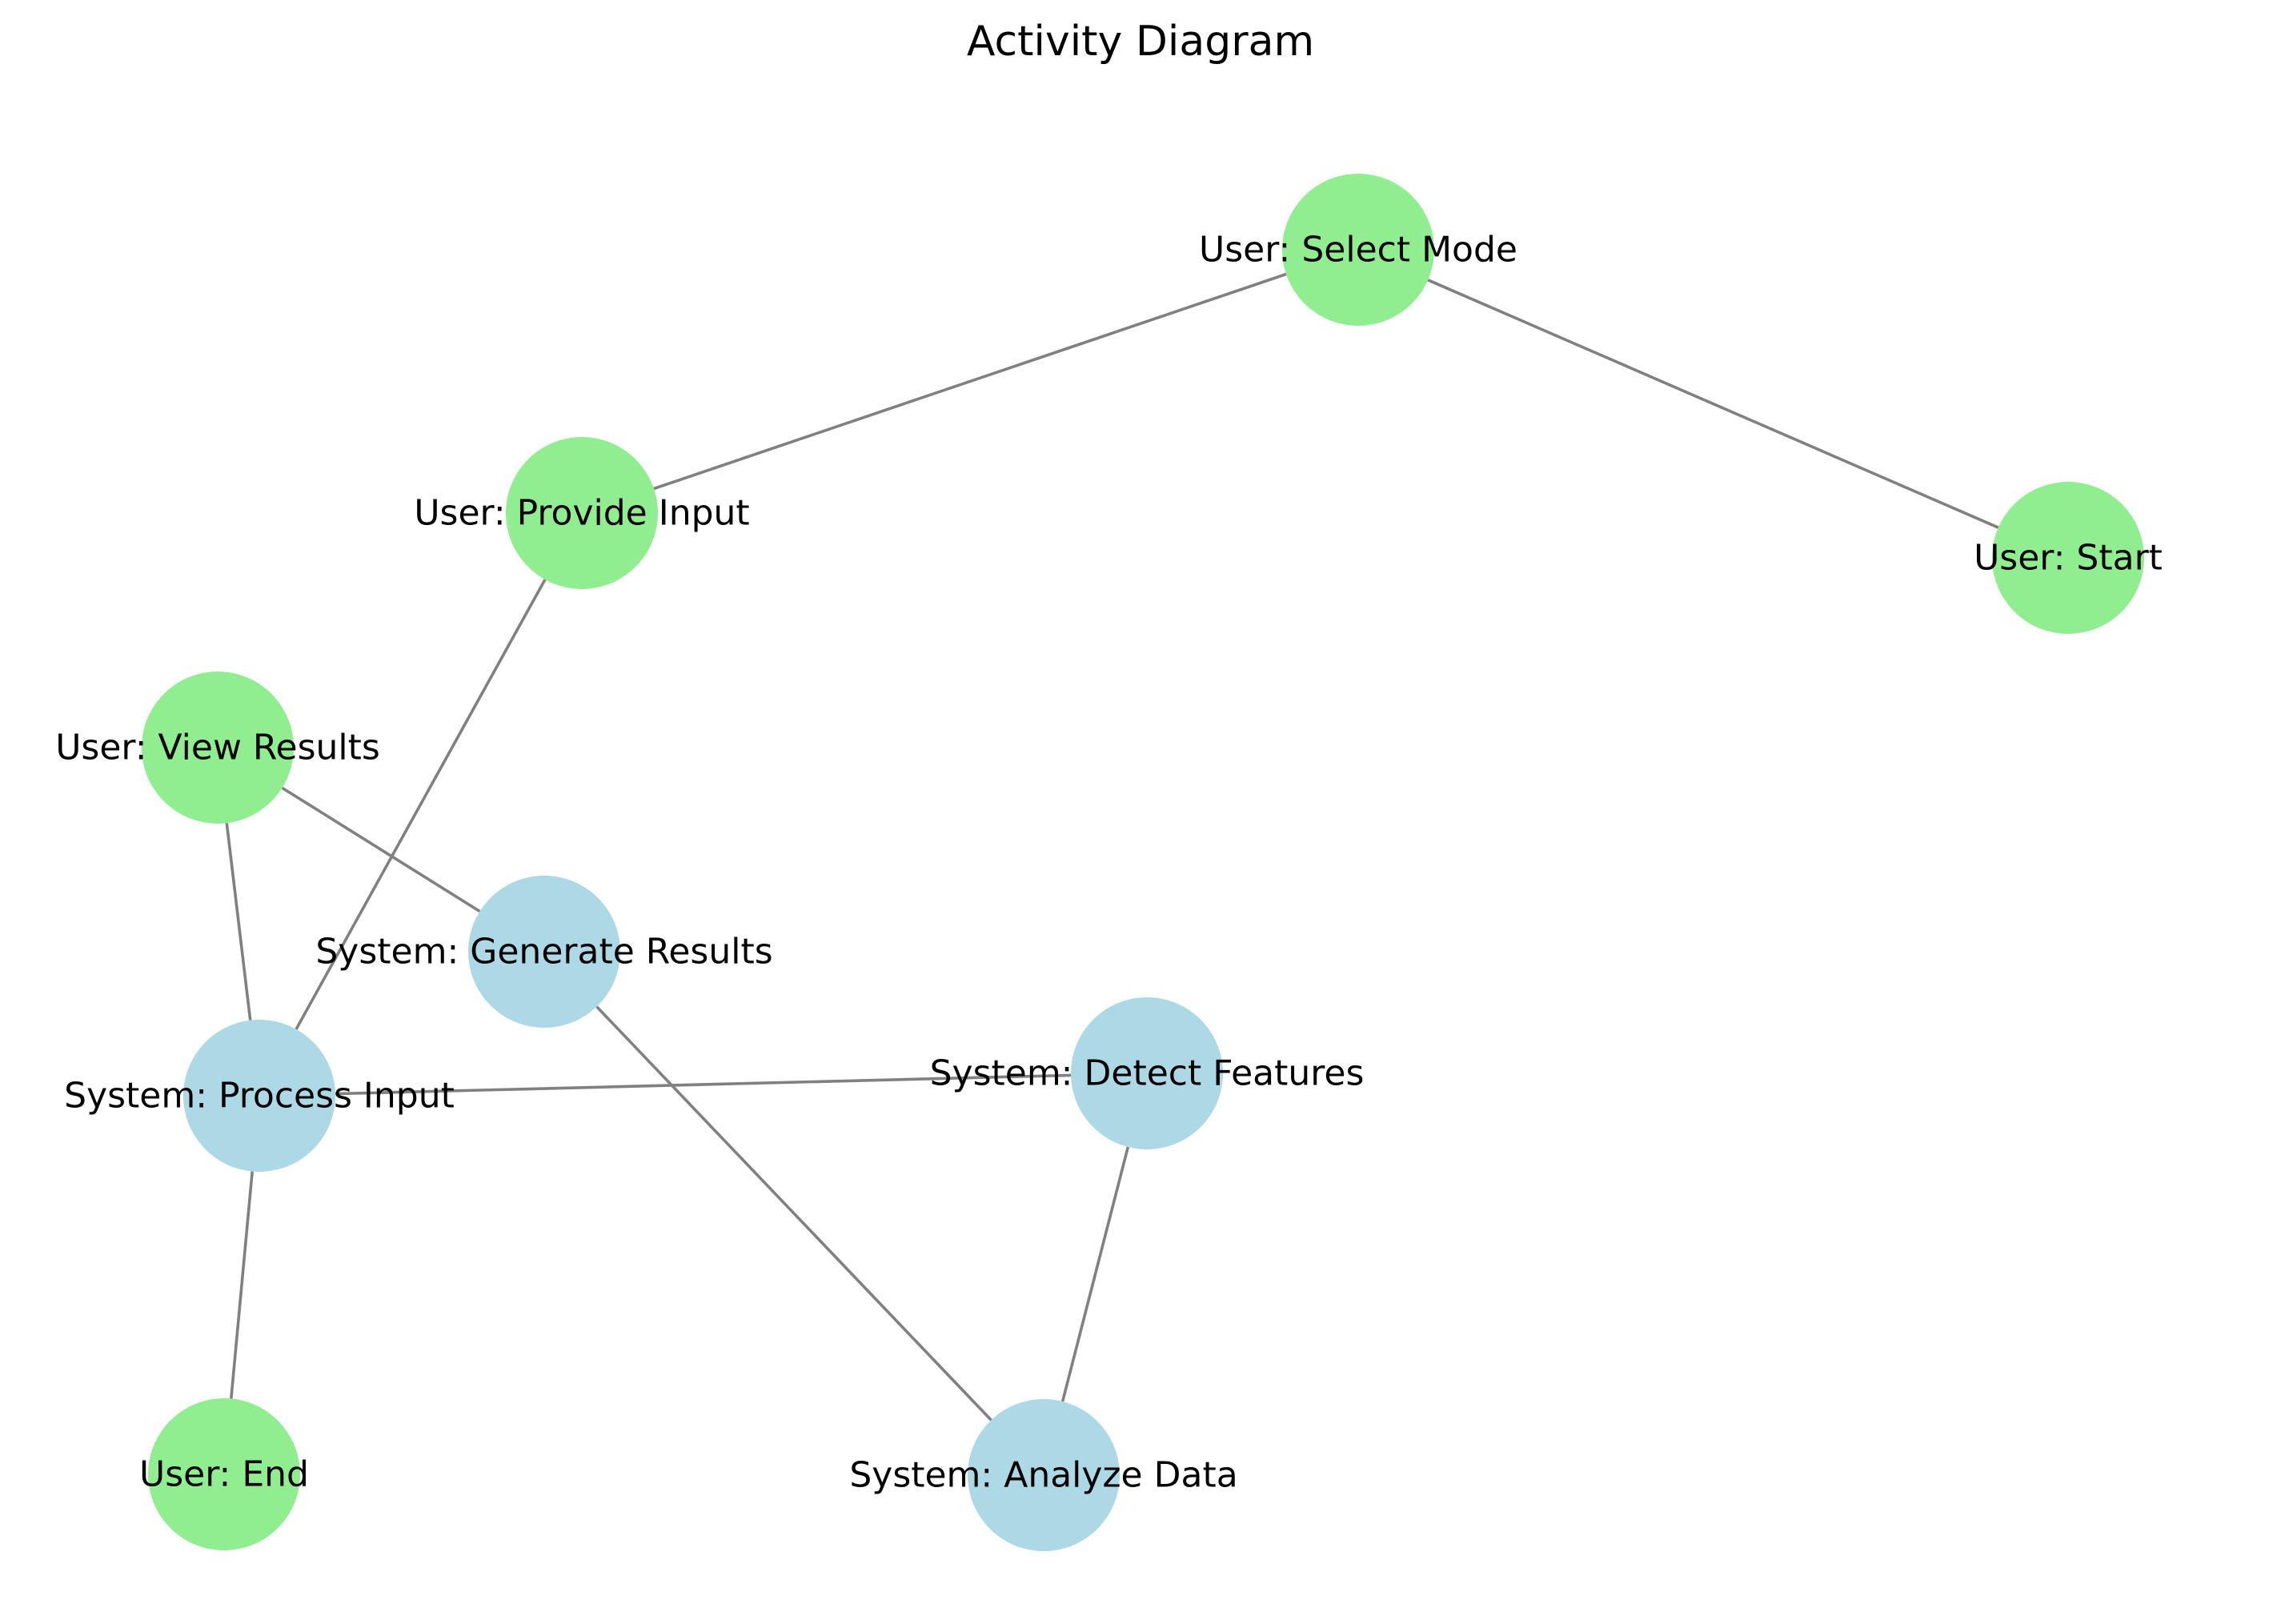 Image resolution: width=2281 pixels, height=1624 pixels. I want to click on node-select-mode: User: Select Mode, so click(1358, 250).